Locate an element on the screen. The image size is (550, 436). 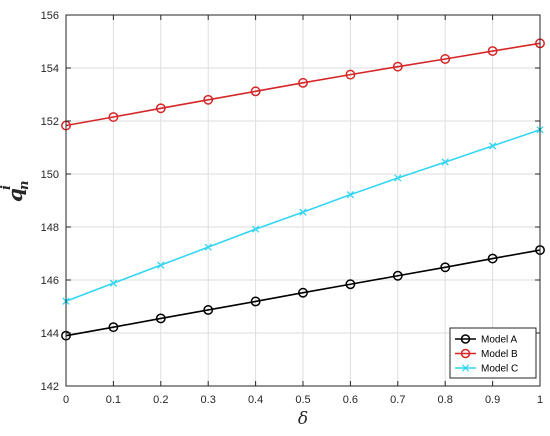
y-tick-label: 144 is located at coordinates (50, 334).